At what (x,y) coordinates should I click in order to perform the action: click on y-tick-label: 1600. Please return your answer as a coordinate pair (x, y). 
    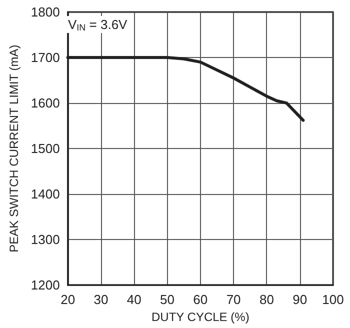
    Looking at the image, I should click on (45, 103).